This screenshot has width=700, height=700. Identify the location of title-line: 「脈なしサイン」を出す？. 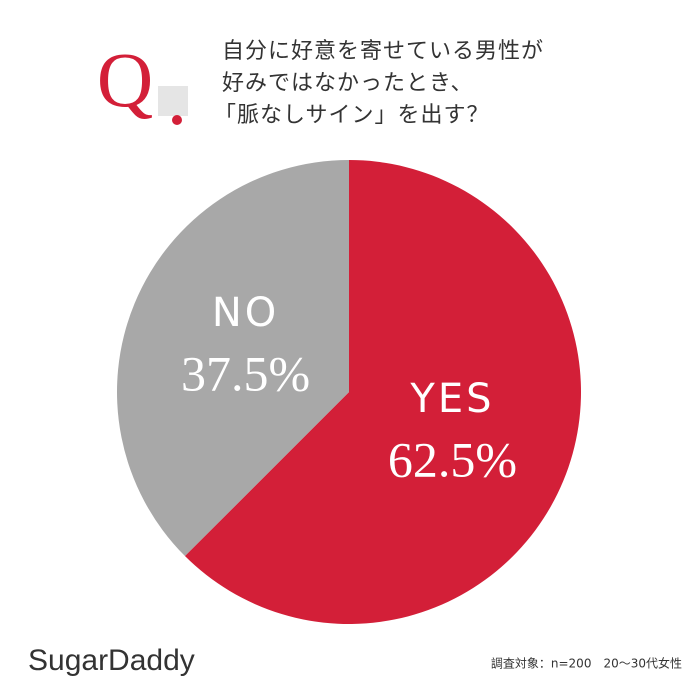
(352, 115).